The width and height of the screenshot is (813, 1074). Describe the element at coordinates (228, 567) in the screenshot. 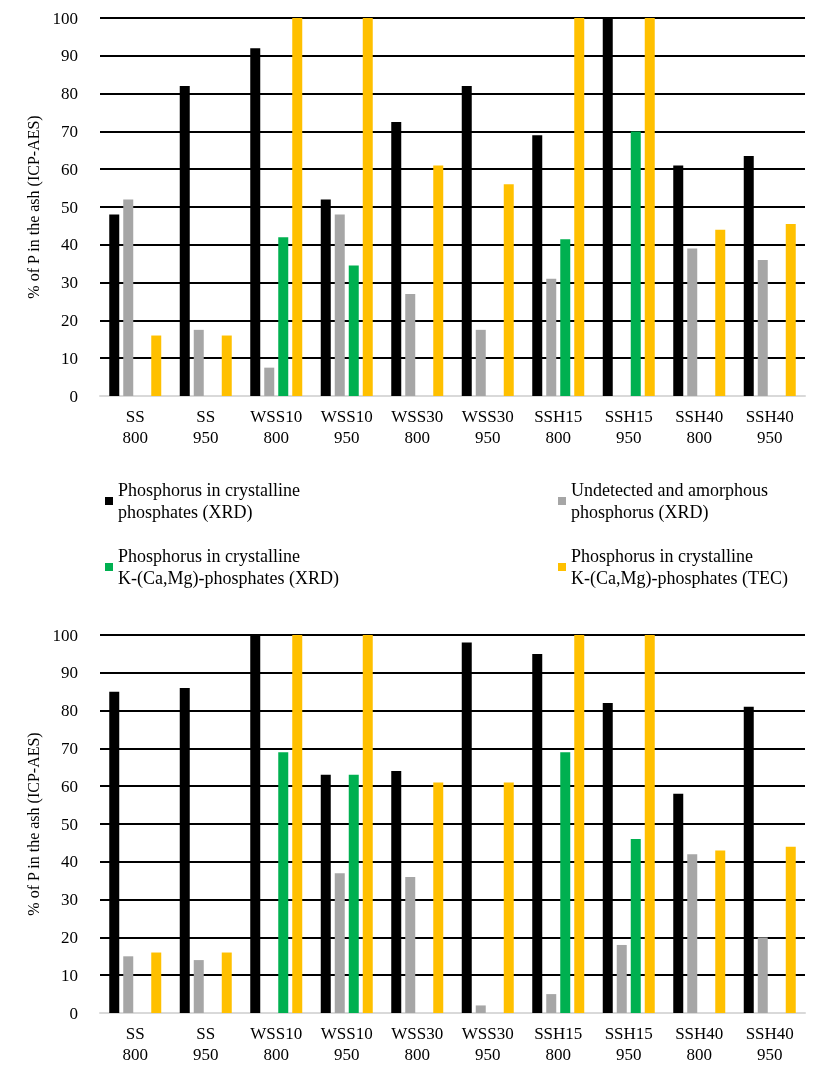

I see `legend-label: Phosphorus in crystalline K-(Ca,Mg)-phosphates (XRD)` at that location.